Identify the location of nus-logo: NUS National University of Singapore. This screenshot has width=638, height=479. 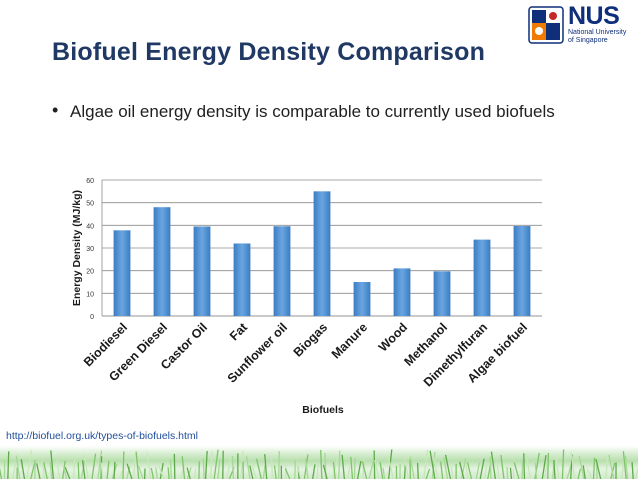
(582, 24).